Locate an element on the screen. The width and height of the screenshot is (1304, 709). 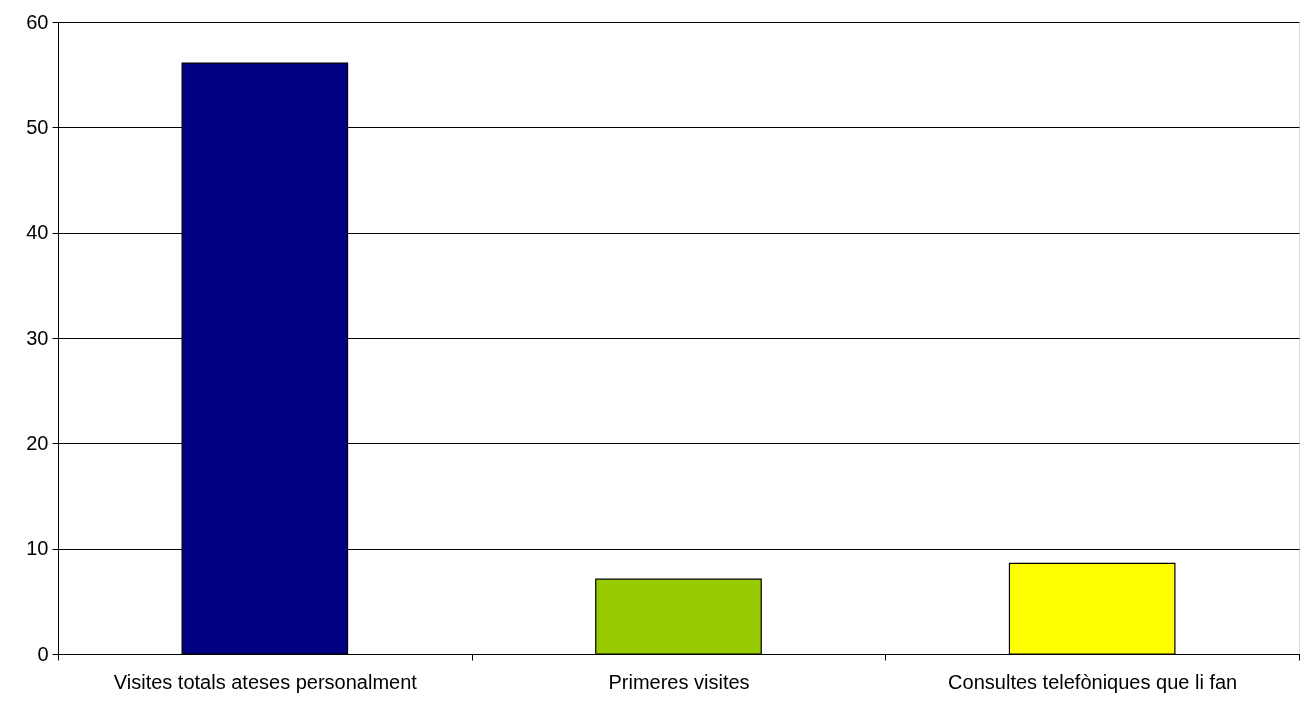
y-tick-label: 20 is located at coordinates (37, 442).